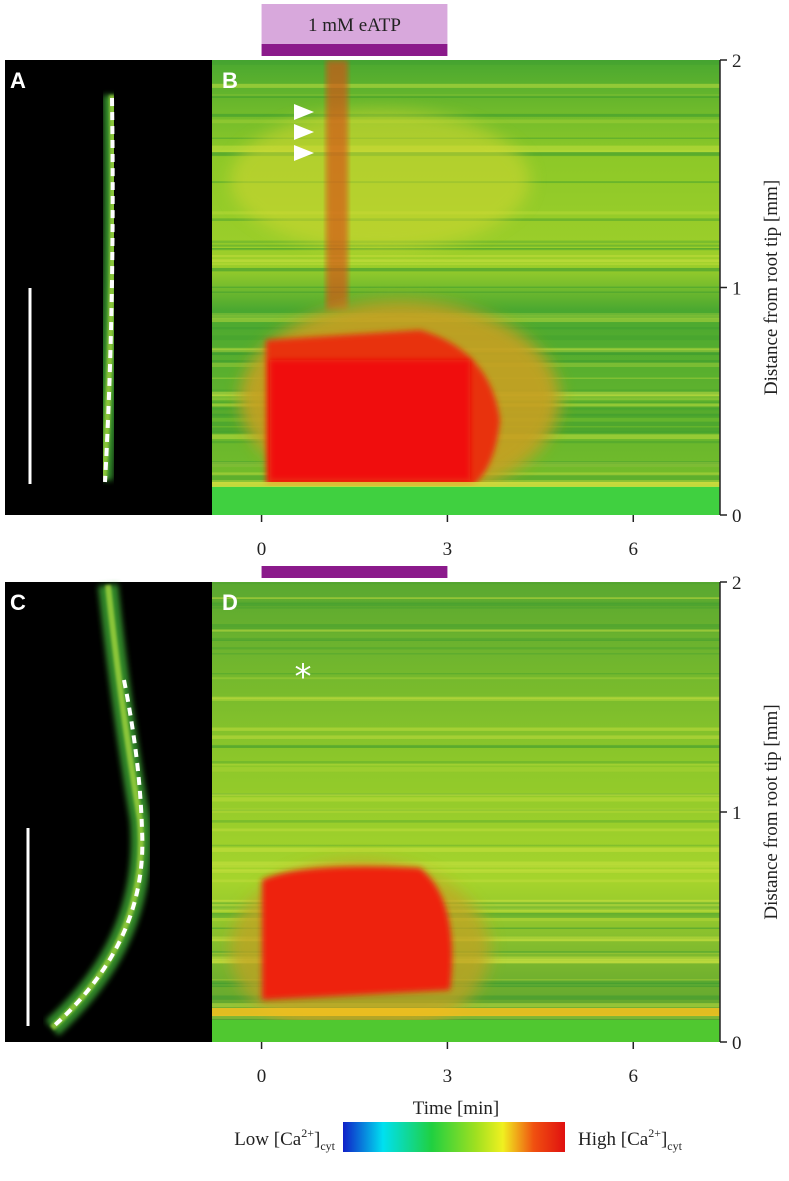  I want to click on panel-letter: D, so click(230, 602).